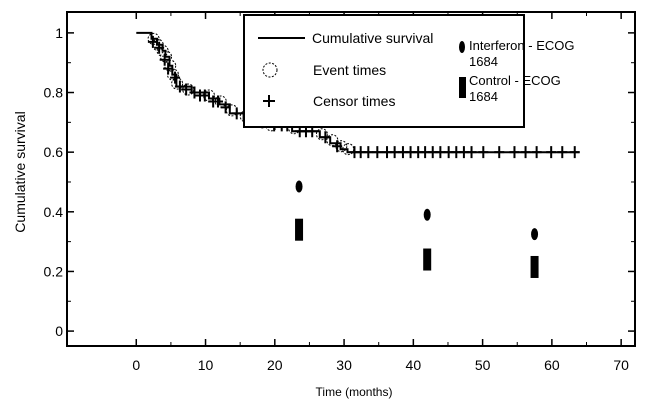  I want to click on x-tick-label: 40, so click(414, 365).